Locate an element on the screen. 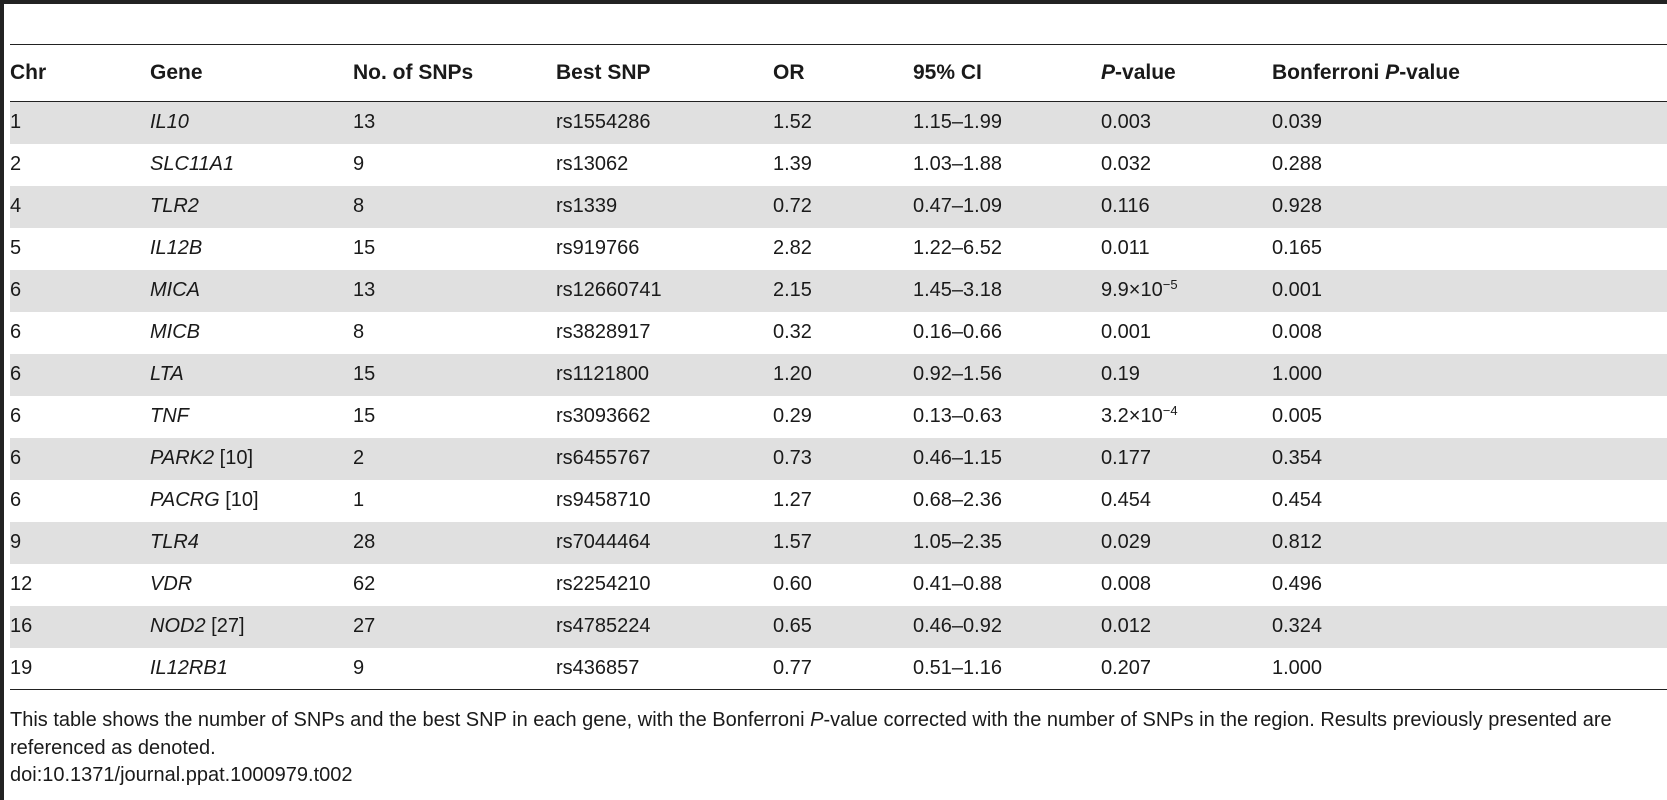  cell-bonferroni: 0.454 is located at coordinates (1297, 500).